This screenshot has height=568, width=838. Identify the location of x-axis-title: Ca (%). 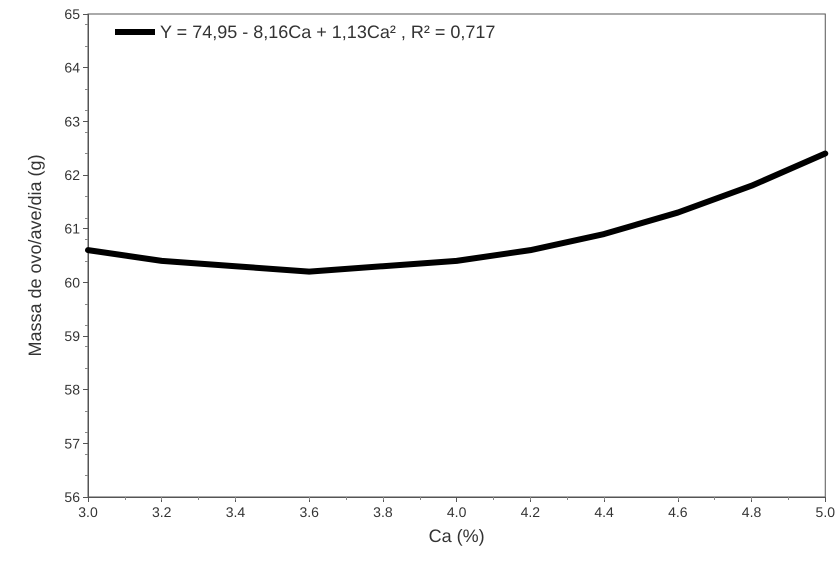
(456, 536).